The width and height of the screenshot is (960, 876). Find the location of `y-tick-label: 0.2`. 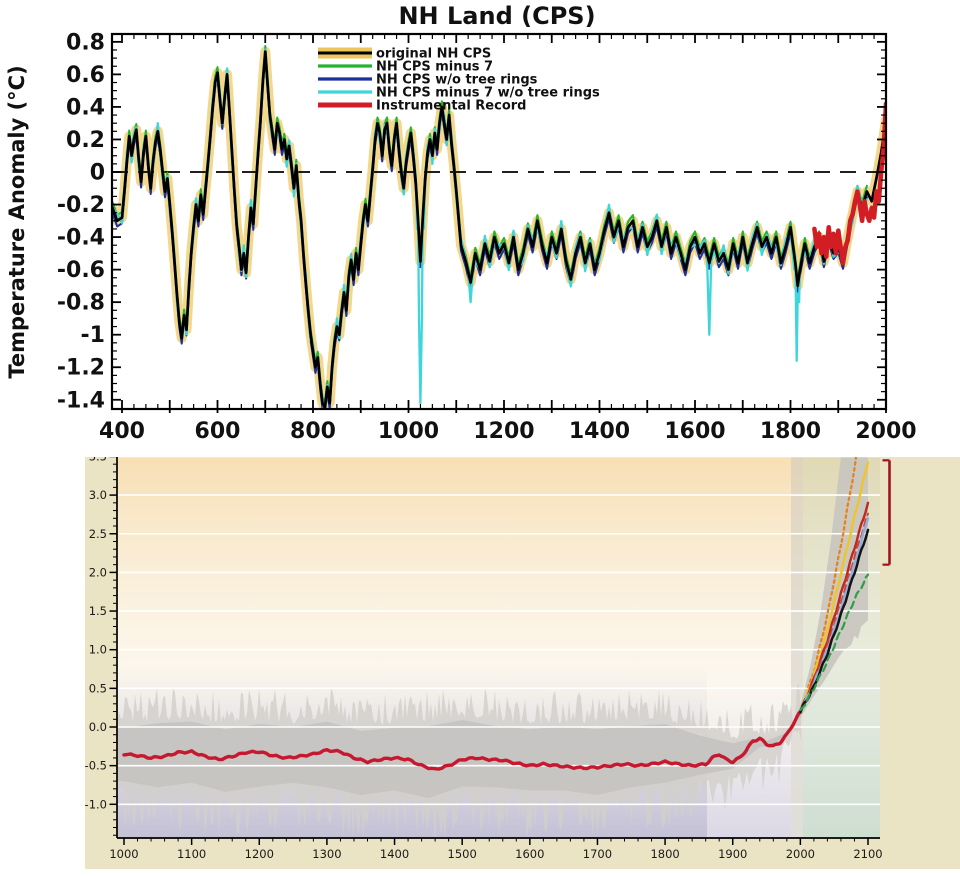

y-tick-label: 0.2 is located at coordinates (85, 140).